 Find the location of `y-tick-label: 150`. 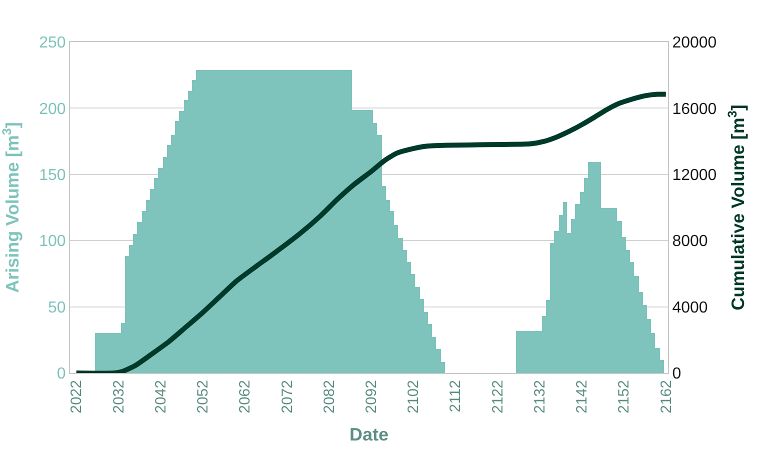

y-tick-label: 150 is located at coordinates (52, 175).